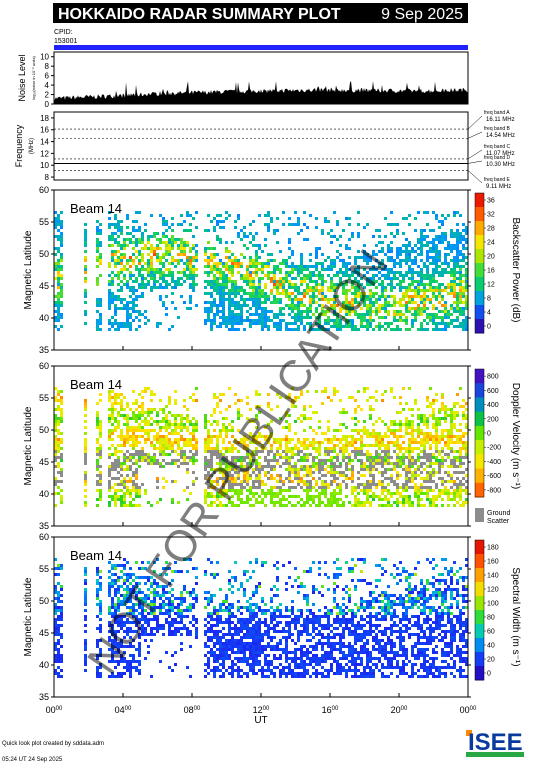 The height and width of the screenshot is (763, 536). Describe the element at coordinates (258, 710) in the screenshot. I see `ut-tick-hour: 12` at that location.